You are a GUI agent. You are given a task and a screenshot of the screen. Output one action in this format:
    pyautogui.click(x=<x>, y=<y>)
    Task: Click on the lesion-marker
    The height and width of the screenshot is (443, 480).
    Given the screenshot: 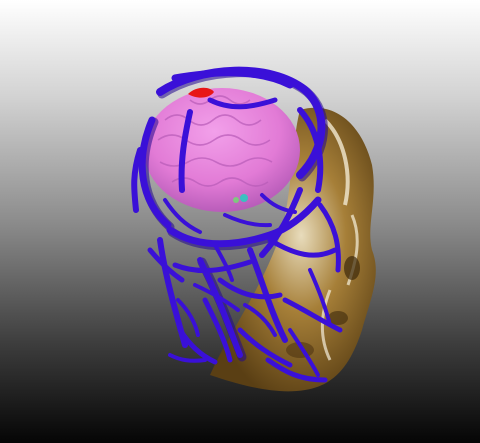 What is the action you would take?
    pyautogui.click(x=218, y=145)
    